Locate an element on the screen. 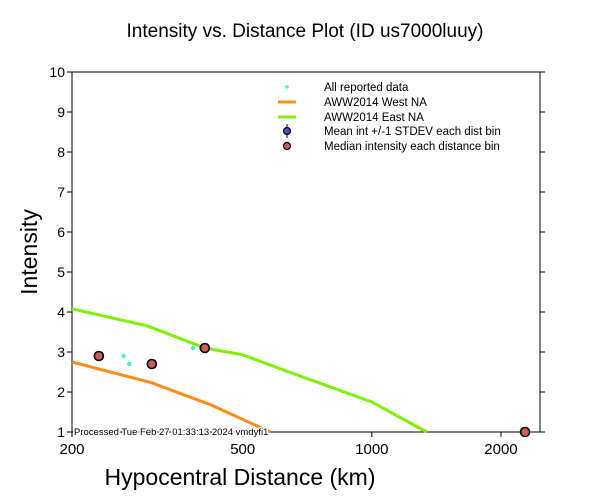  x-axis-label: Hypocentral Distance (km) is located at coordinates (240, 477).